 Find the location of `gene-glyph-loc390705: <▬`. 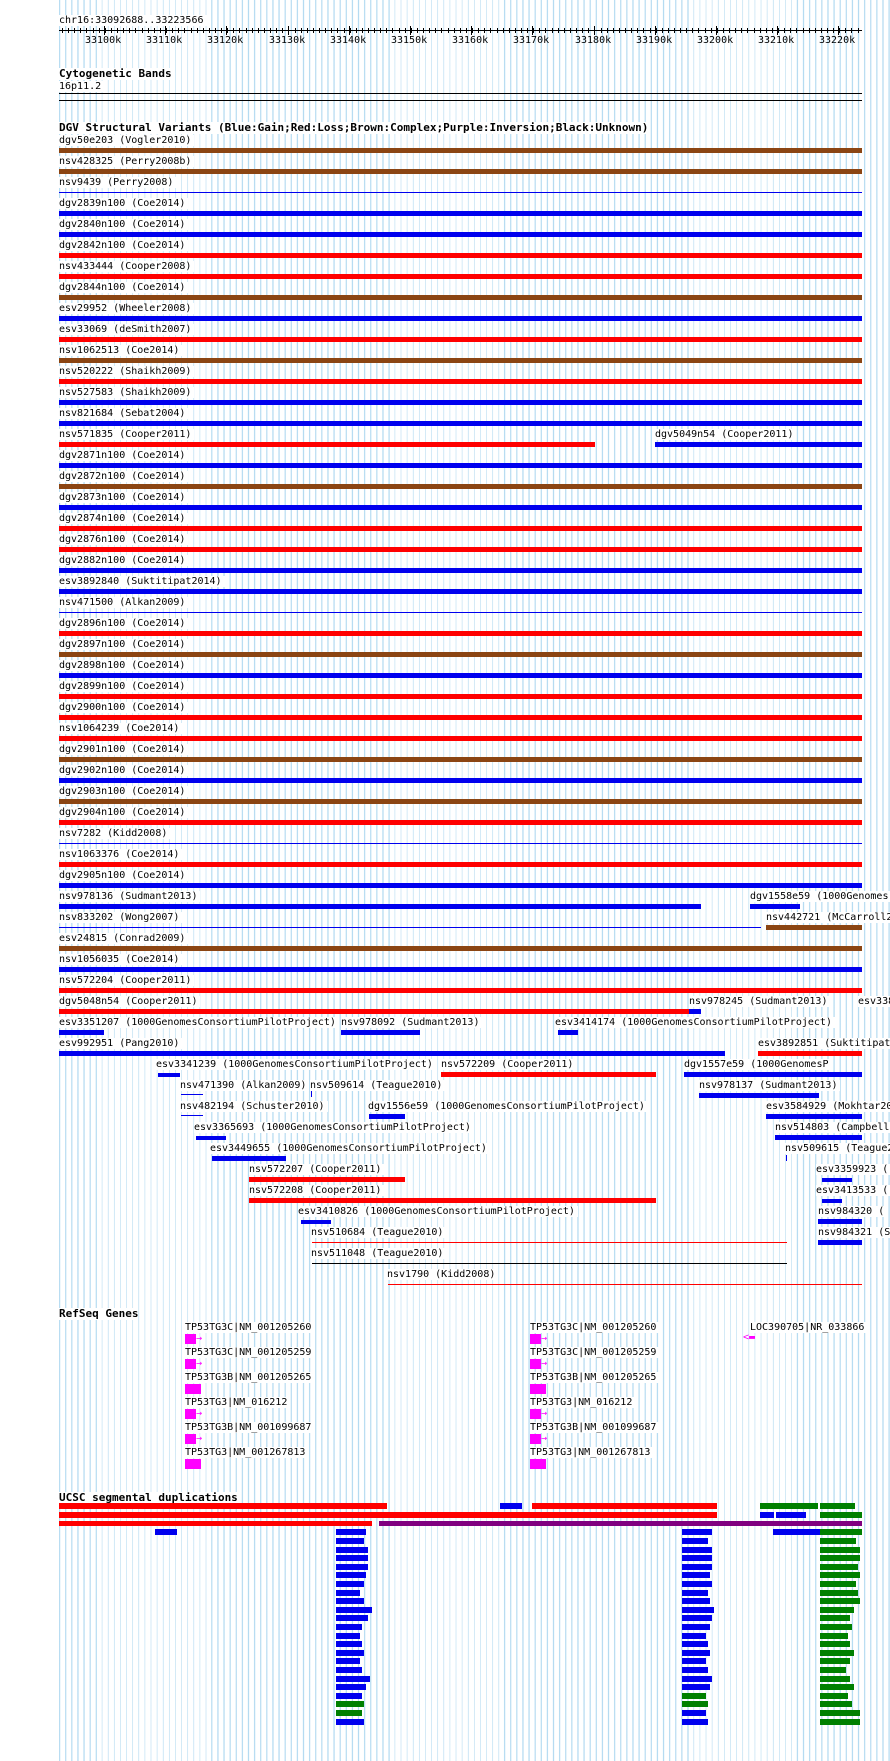

gene-glyph-loc390705: <▬ is located at coordinates (749, 1337).